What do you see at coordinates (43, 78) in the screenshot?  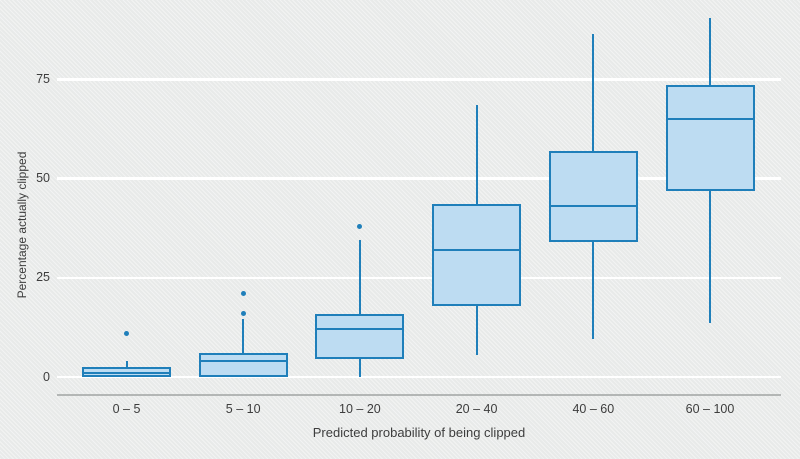 I see `y-tick-label: 75` at bounding box center [43, 78].